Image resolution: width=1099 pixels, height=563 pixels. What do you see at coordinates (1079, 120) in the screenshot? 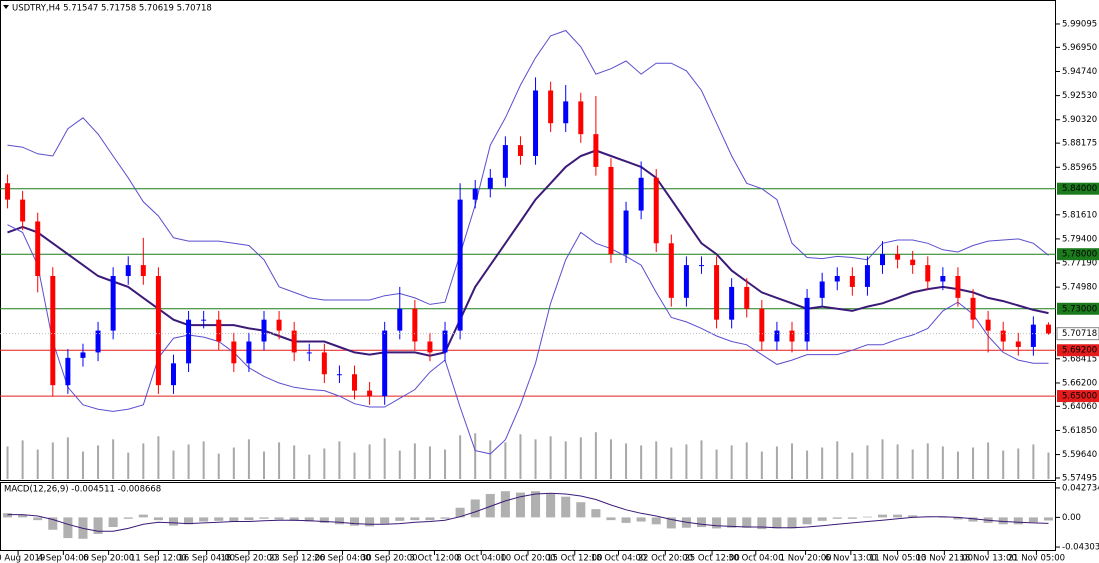
I see `y-tick-label: 5.90320` at bounding box center [1079, 120].